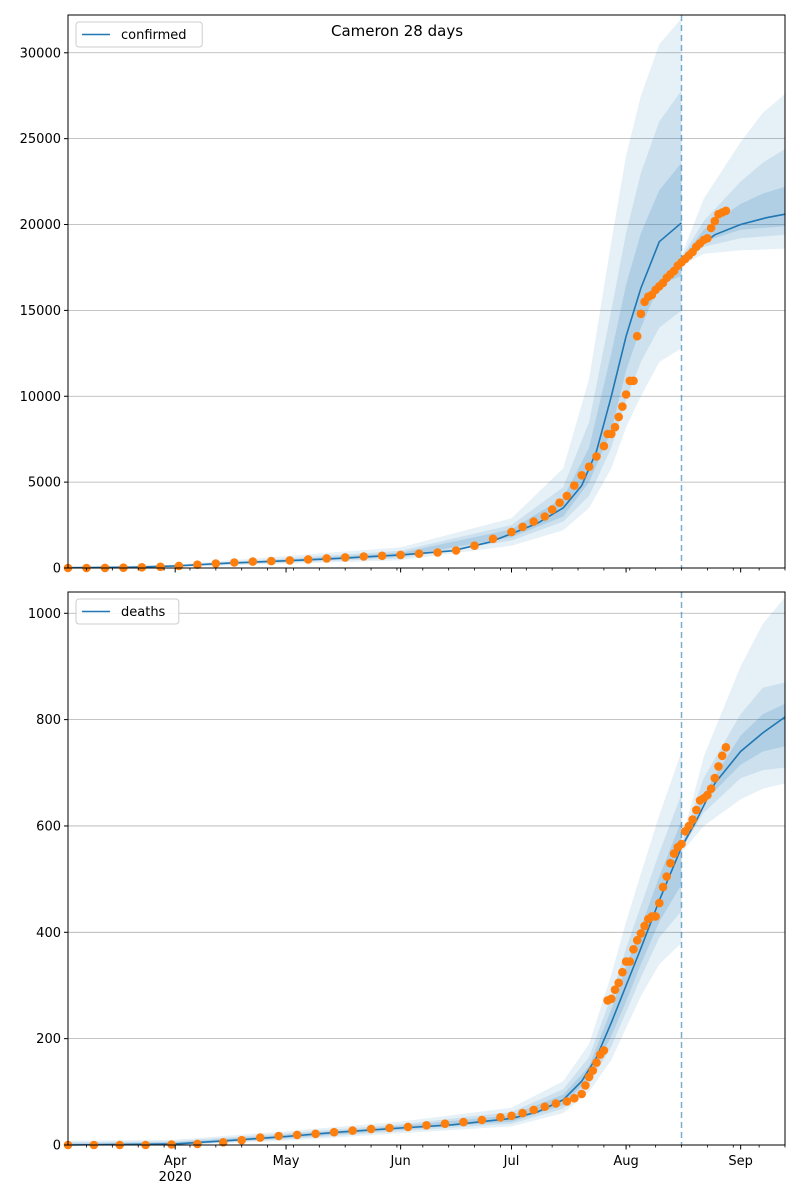 Image resolution: width=800 pixels, height=1200 pixels. I want to click on confirmed-ytick-label: 30000, so click(40, 53).